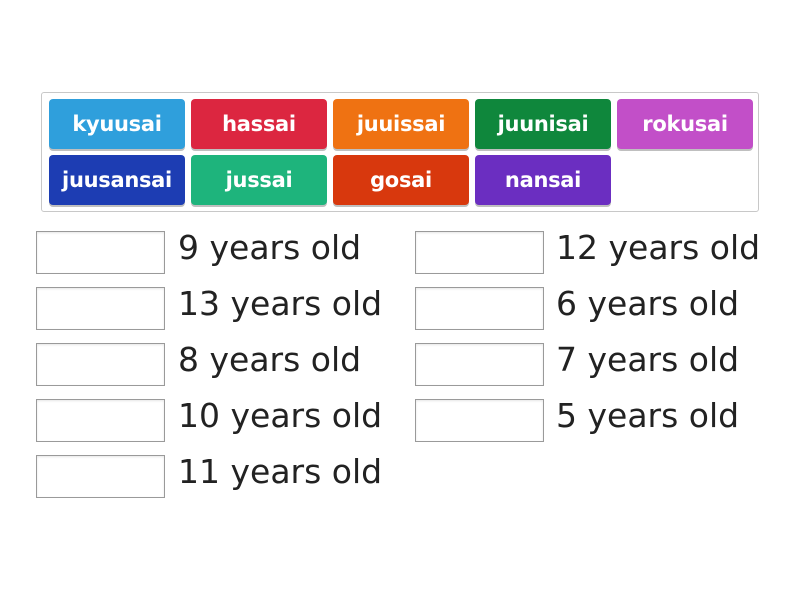  What do you see at coordinates (270, 359) in the screenshot?
I see `target-label: 8 years old` at bounding box center [270, 359].